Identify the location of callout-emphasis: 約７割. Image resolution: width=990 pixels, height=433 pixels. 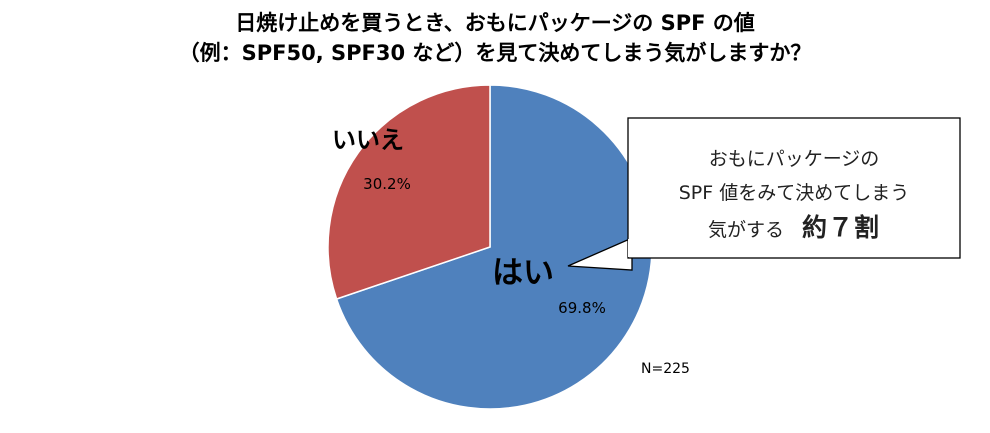
(841, 227).